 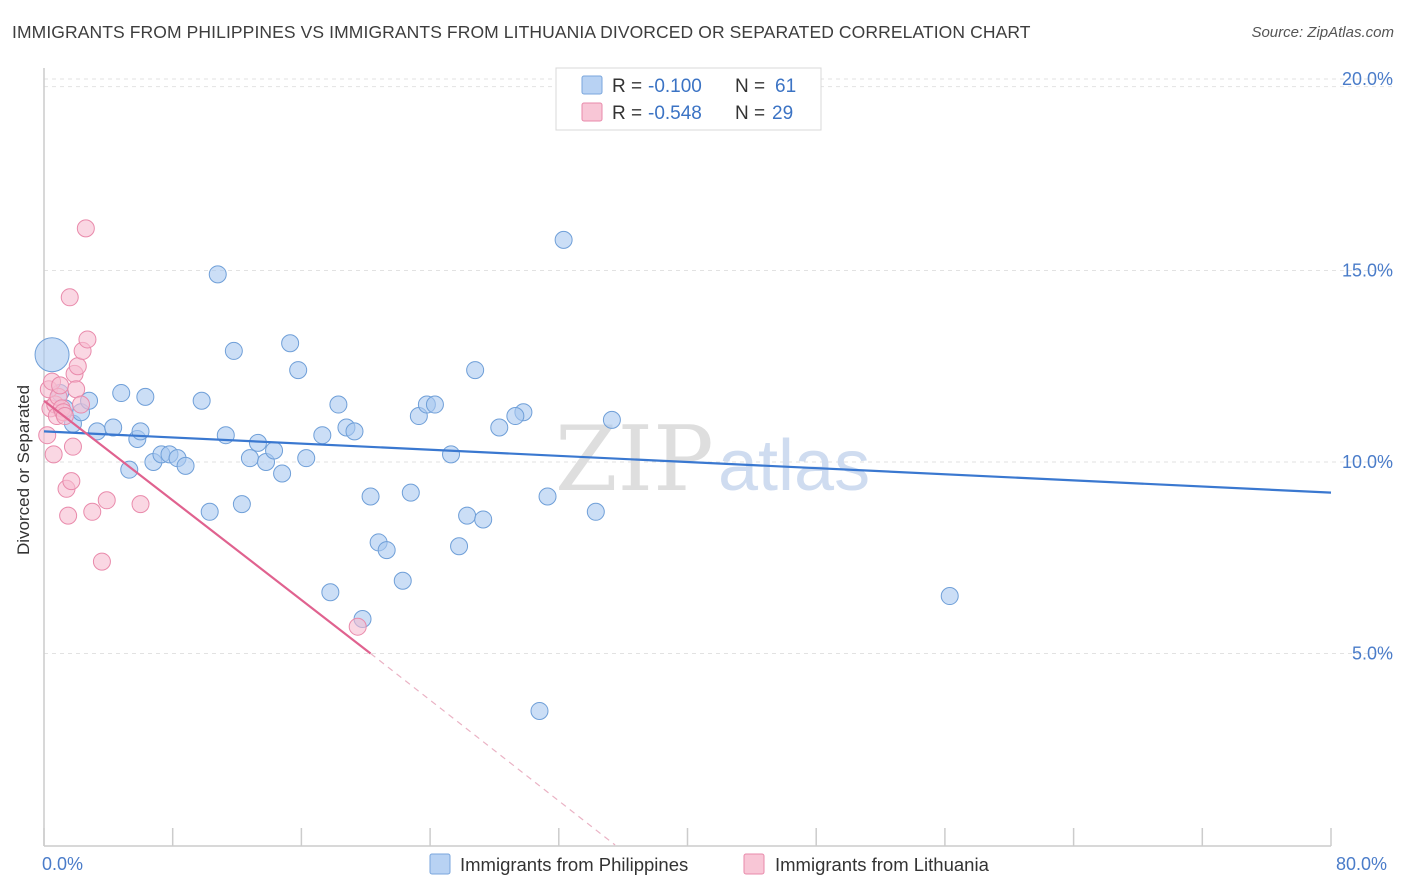 I want to click on legend-n-value-2: 29, so click(x=782, y=113).